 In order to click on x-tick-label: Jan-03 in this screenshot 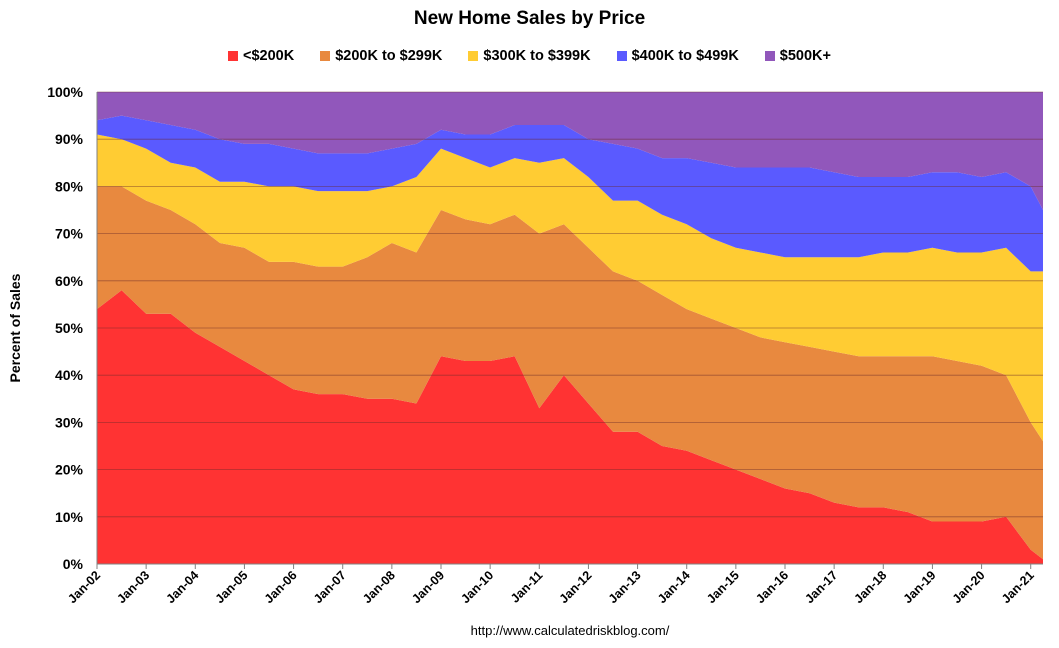, I will do `click(133, 587)`.